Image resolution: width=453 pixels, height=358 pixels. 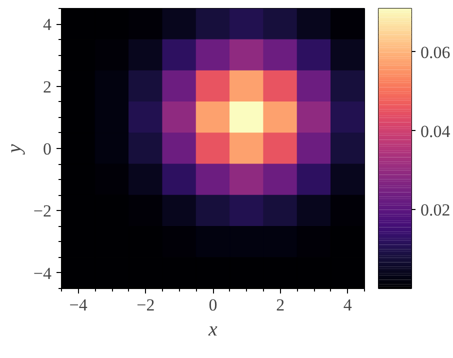 What do you see at coordinates (435, 131) in the screenshot?
I see `color-bar-label: 0.04` at bounding box center [435, 131].